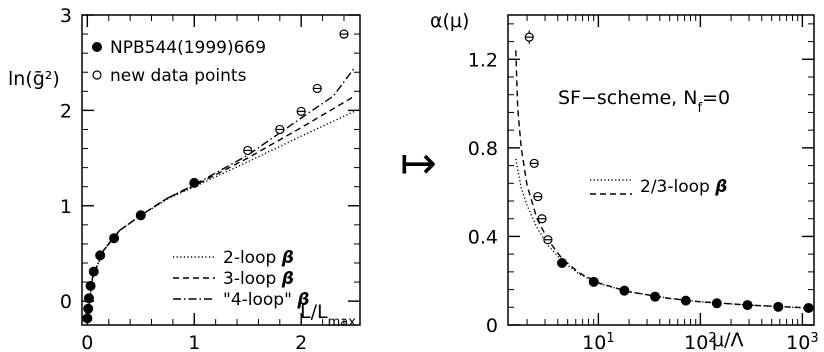 Image resolution: width=824 pixels, height=352 pixels. What do you see at coordinates (728, 340) in the screenshot?
I see `right-x-axis-label: μ/Λ` at bounding box center [728, 340].